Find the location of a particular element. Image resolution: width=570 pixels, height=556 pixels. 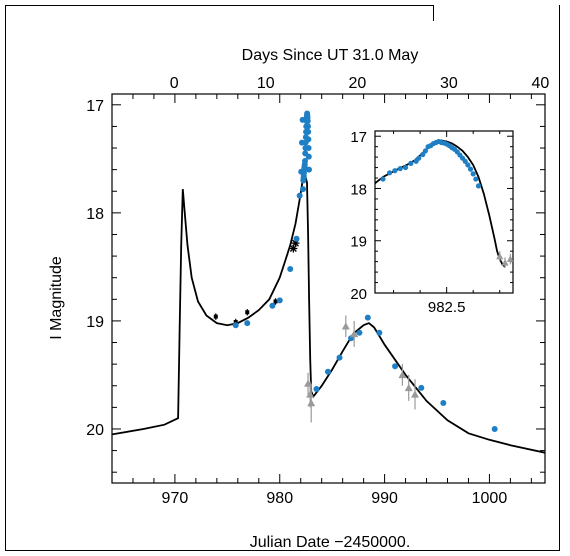

main-xtick-label: 1000 is located at coordinates (490, 498).